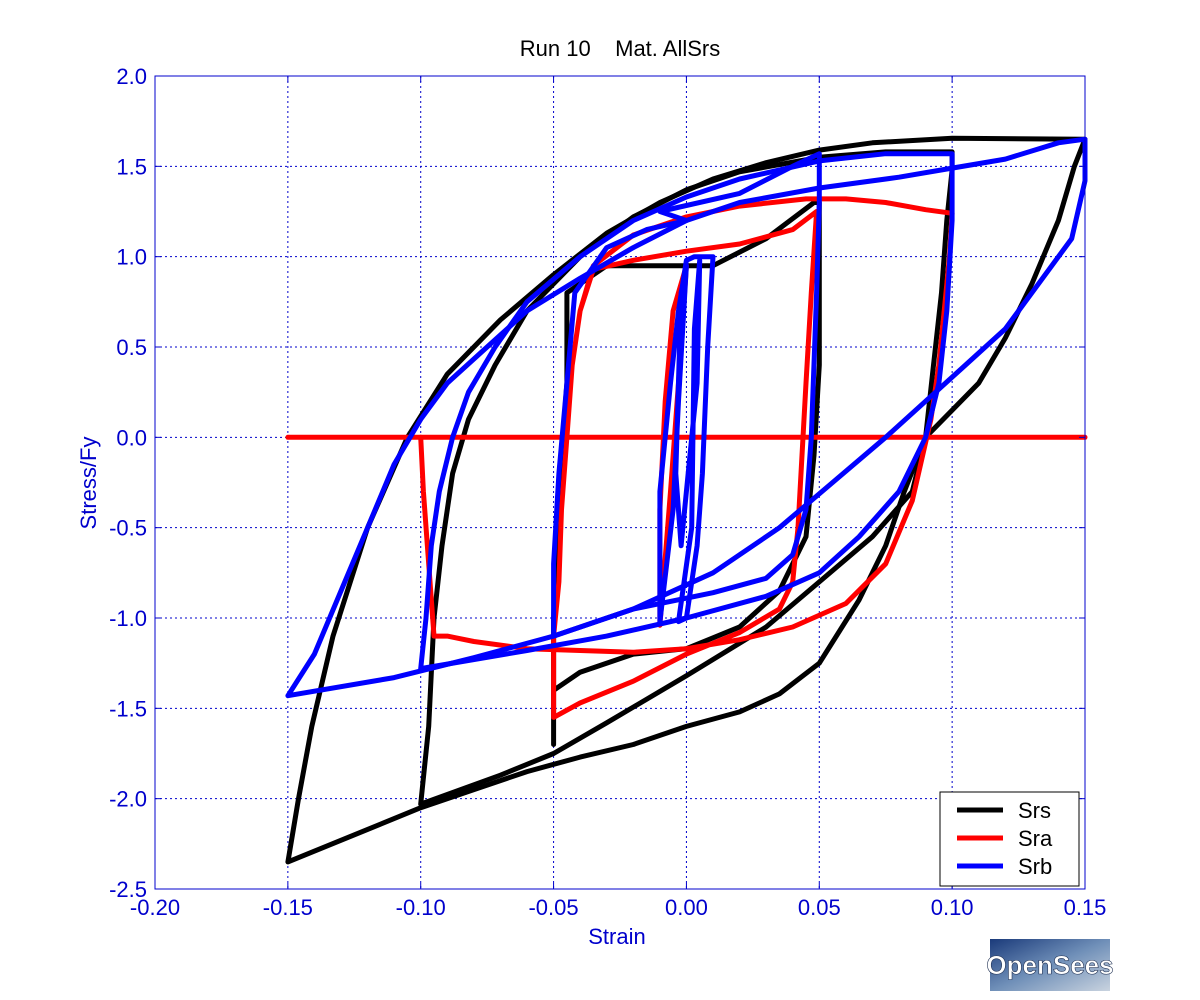 The width and height of the screenshot is (1200, 1000). I want to click on x-tick-label: 0.05, so click(819, 907).